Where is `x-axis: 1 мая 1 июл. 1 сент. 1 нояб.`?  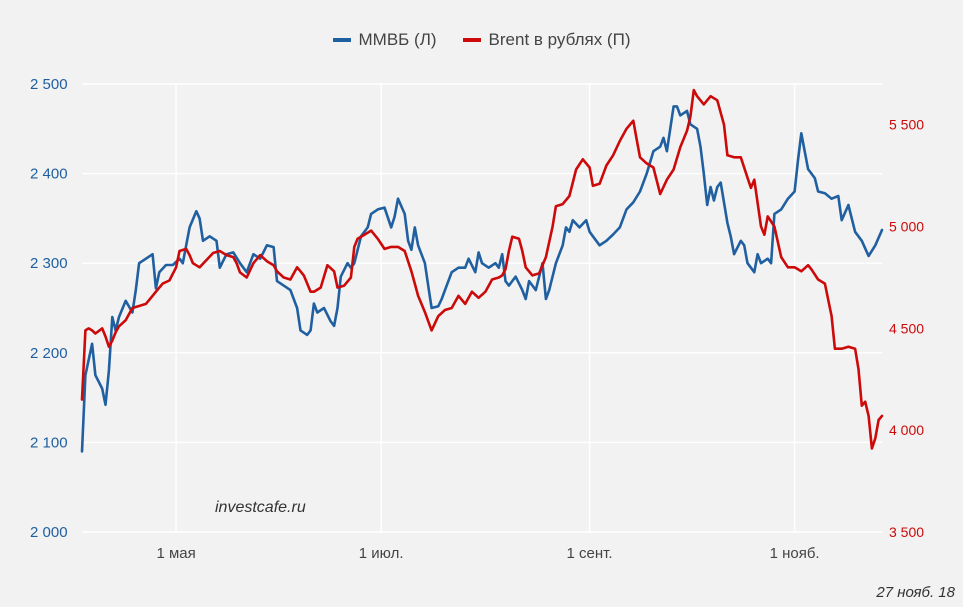
x-axis: 1 мая 1 июл. 1 сент. 1 нояб. is located at coordinates (487, 553).